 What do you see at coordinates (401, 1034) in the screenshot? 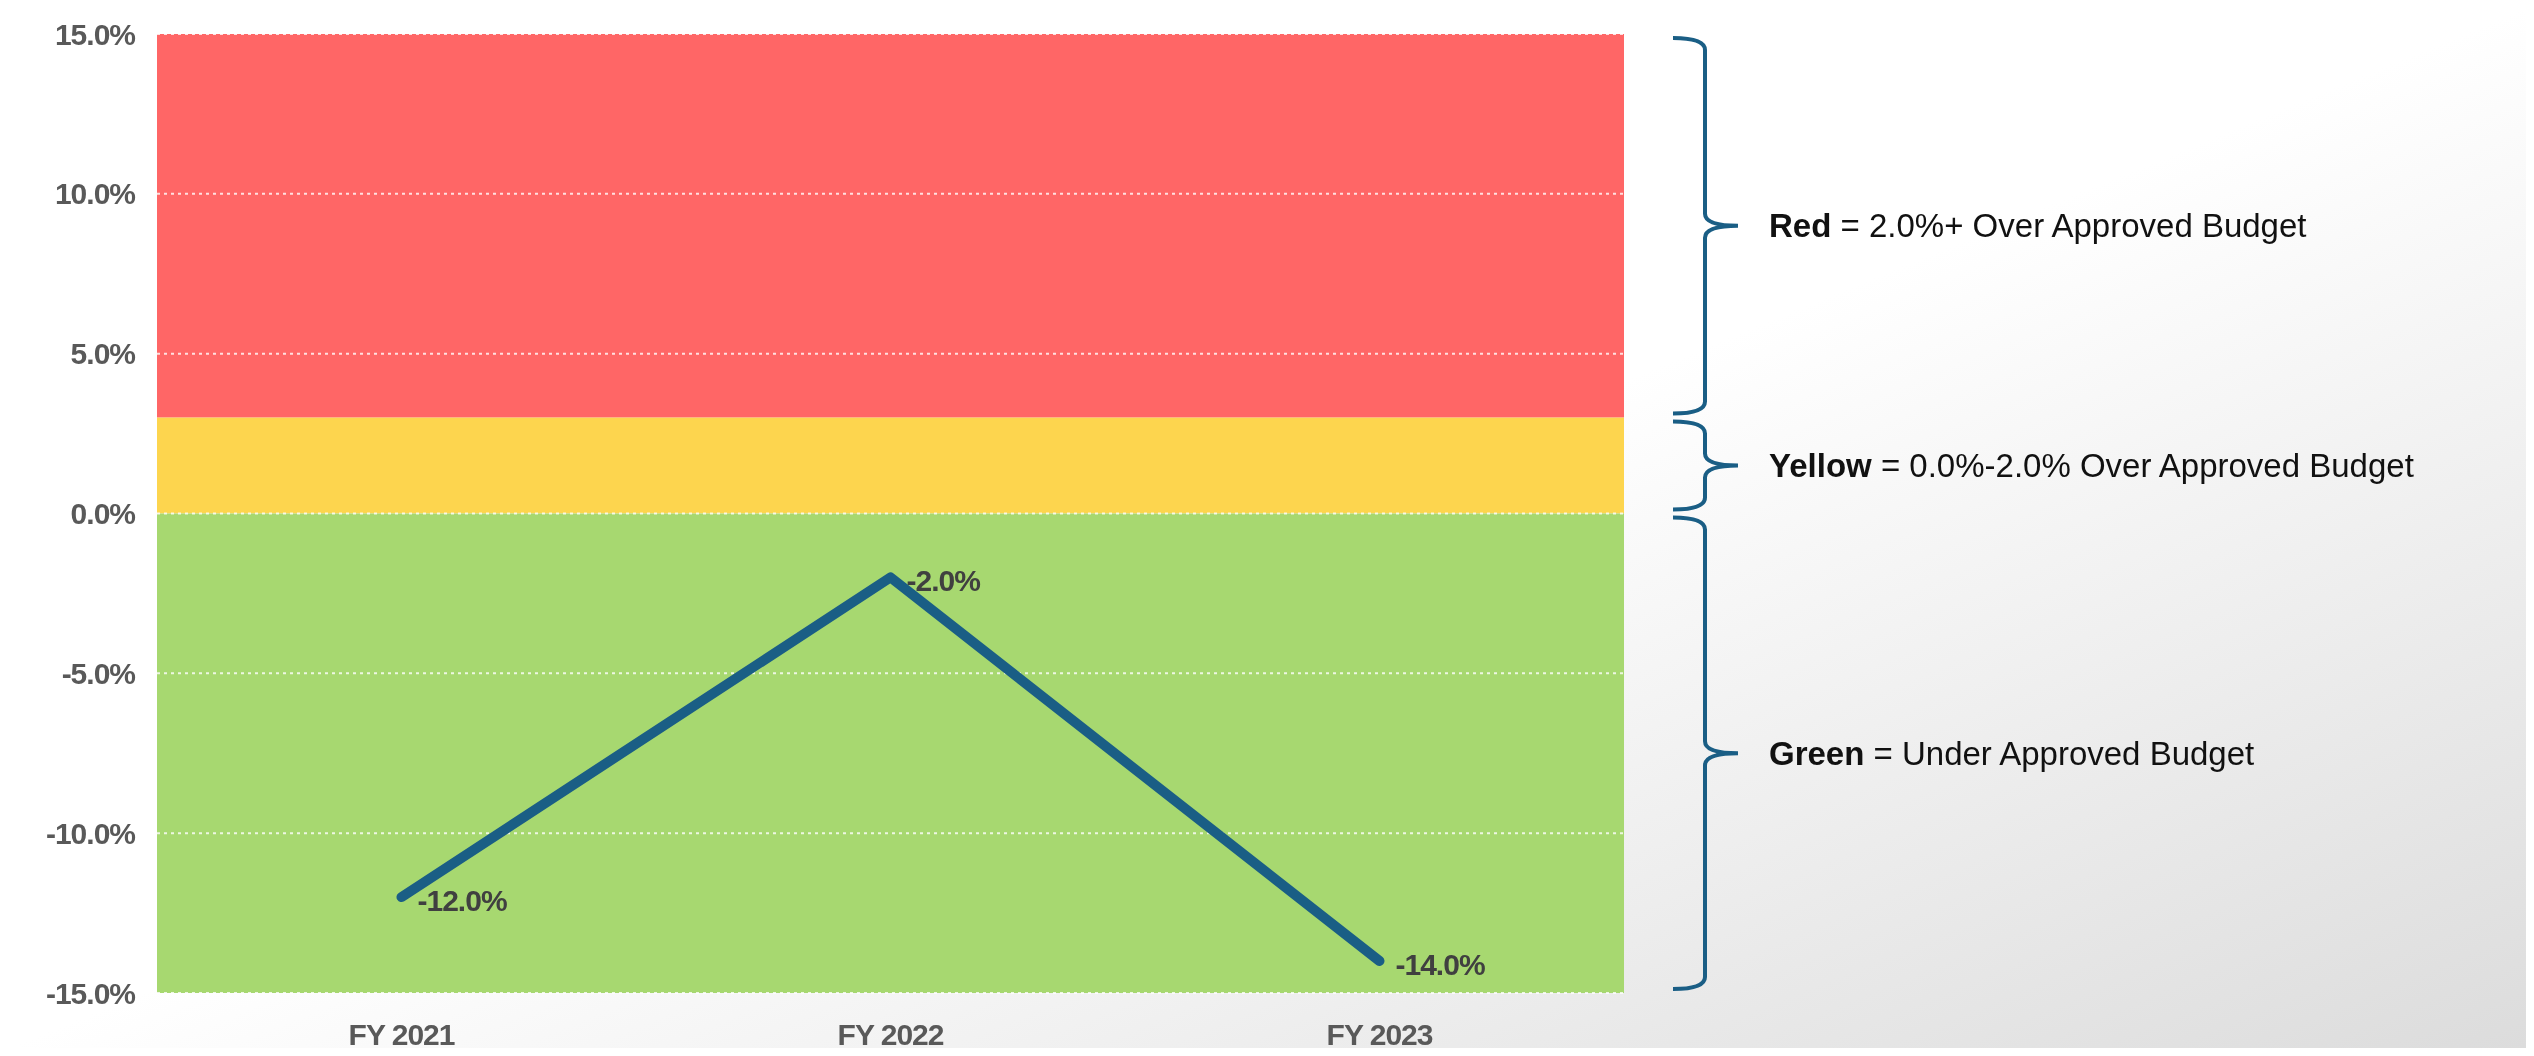
I see `x-tick-label: FY 2021` at bounding box center [401, 1034].